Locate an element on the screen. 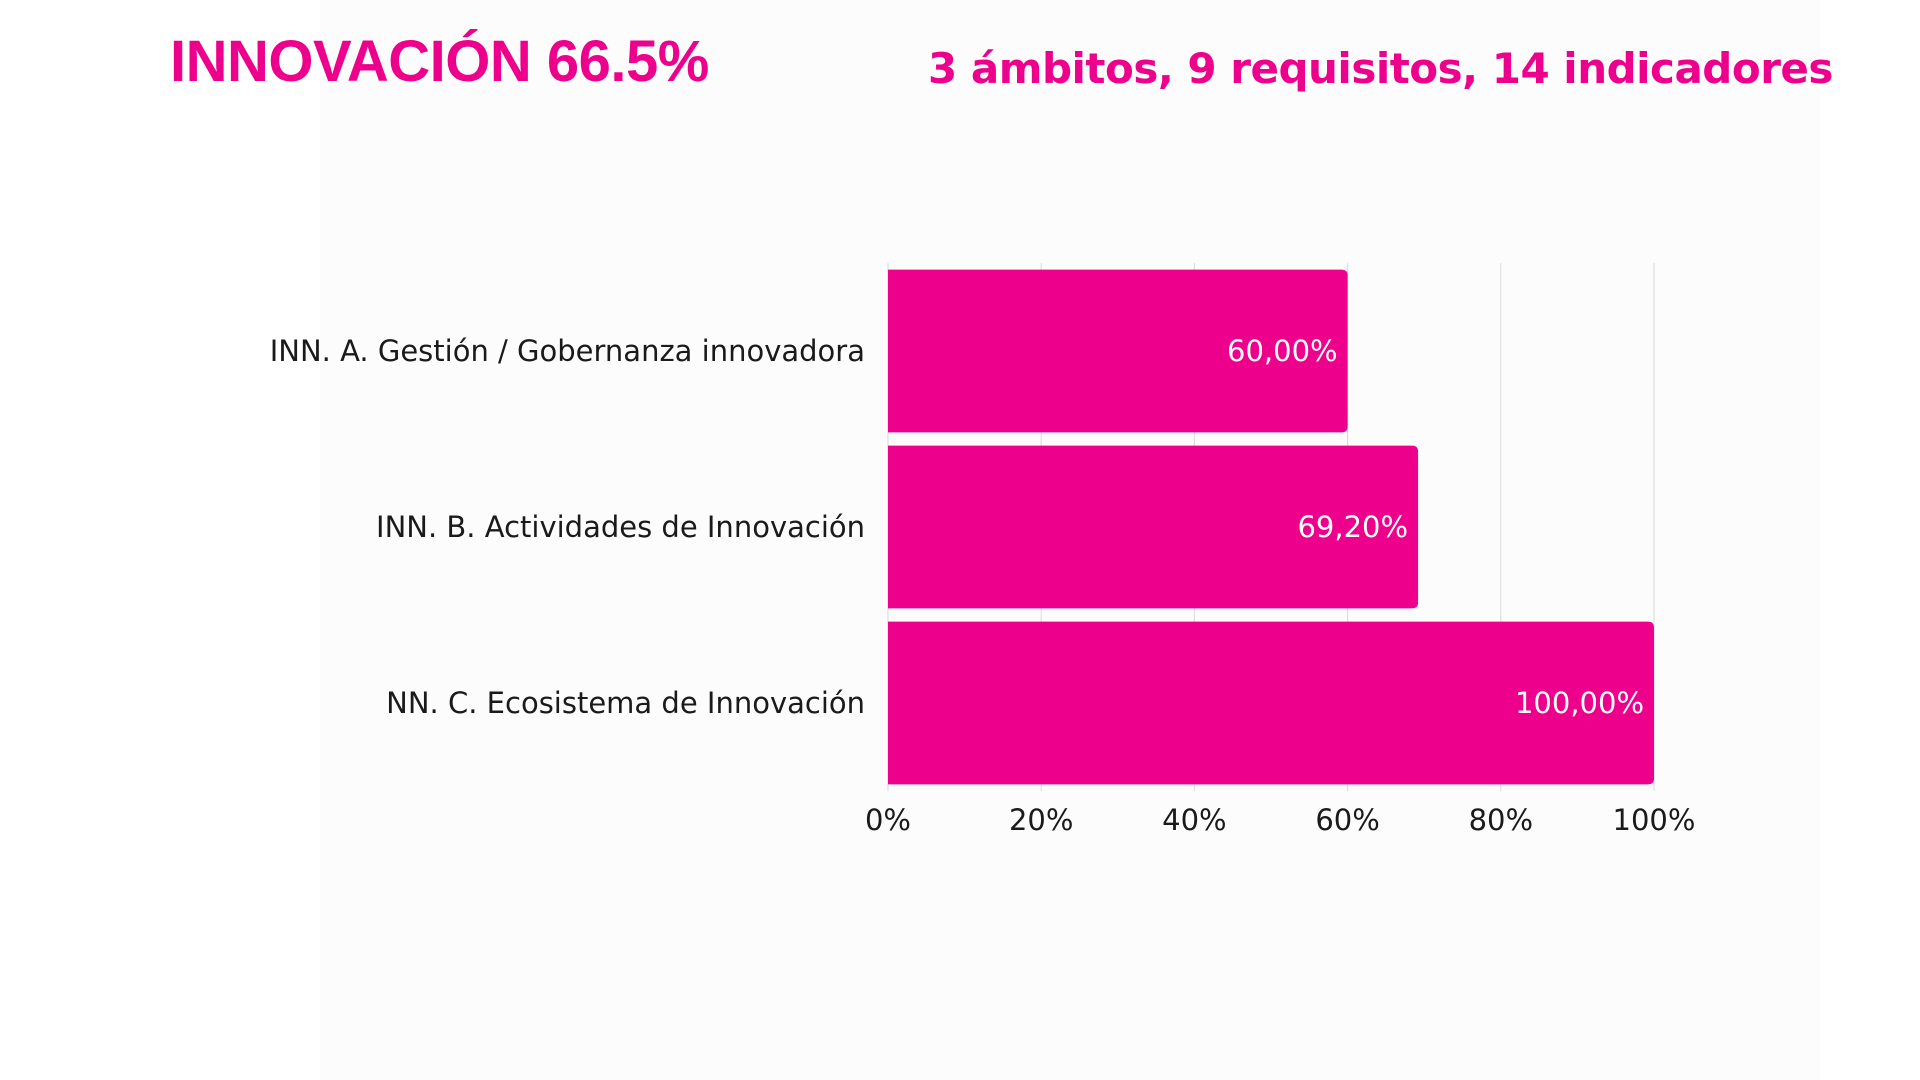  x-tick-label: 60% is located at coordinates (1347, 820).